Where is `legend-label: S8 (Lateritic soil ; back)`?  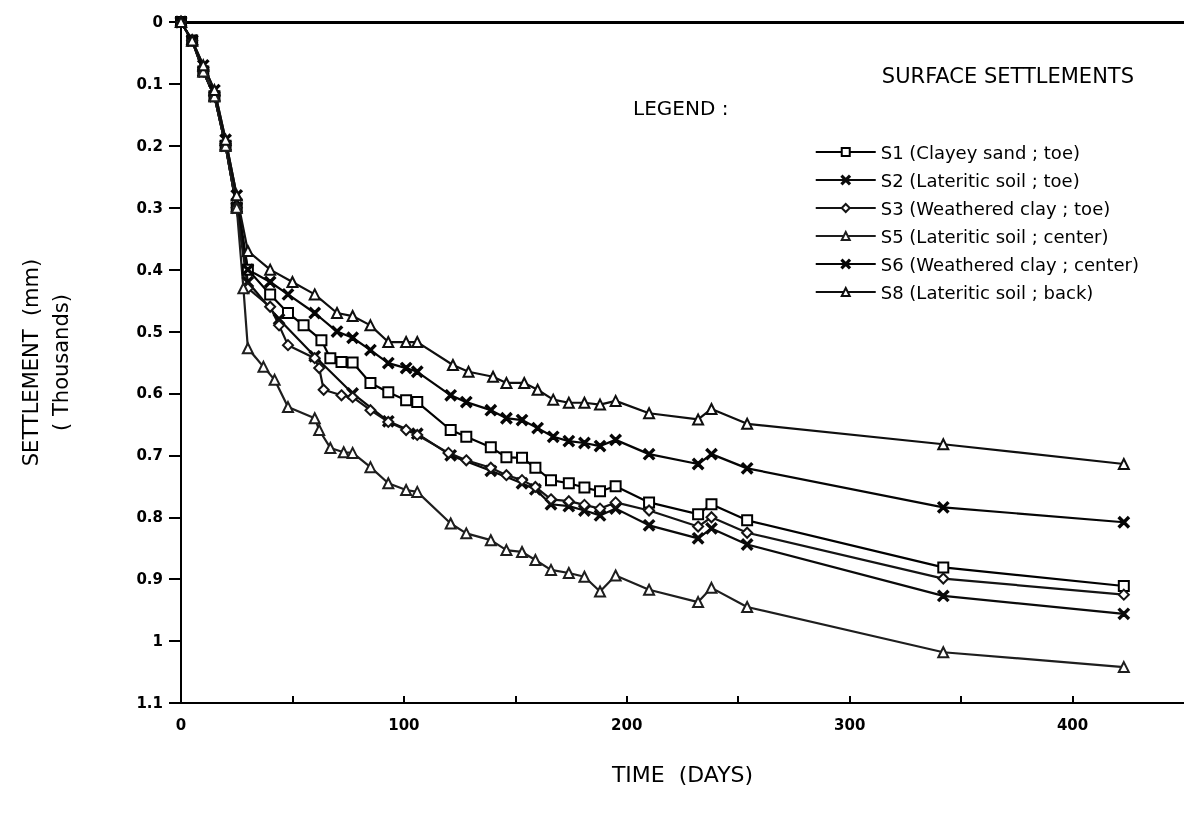
legend-label: S8 (Lateritic soil ; back) is located at coordinates (987, 292).